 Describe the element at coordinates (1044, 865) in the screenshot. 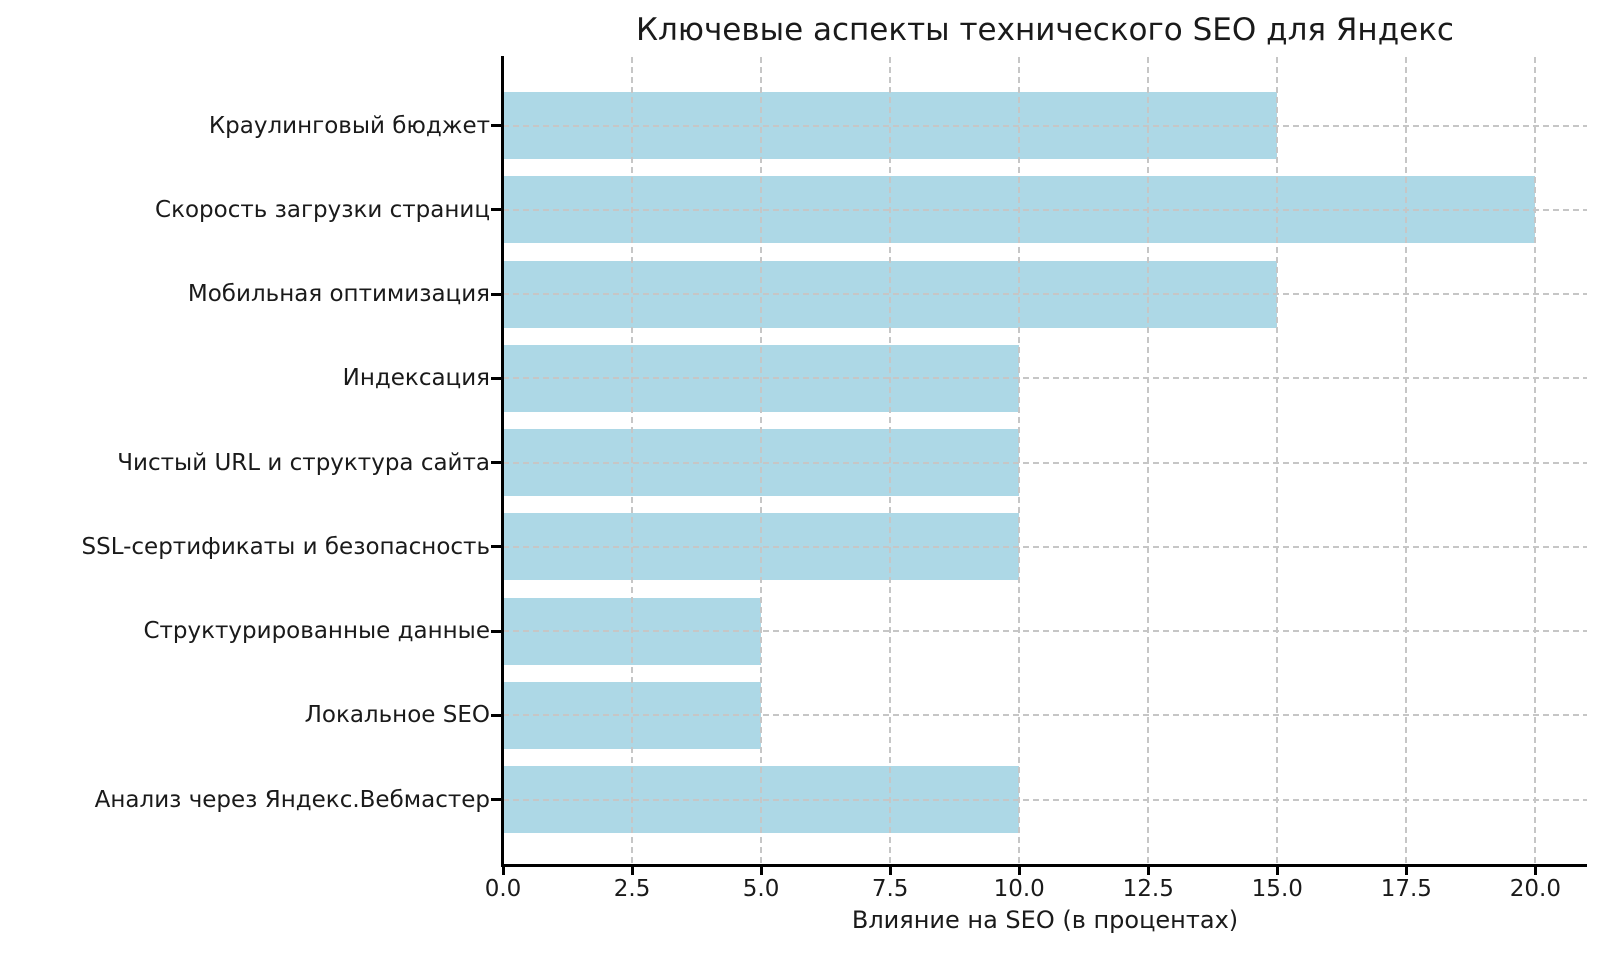

I see `x-axis-spine` at that location.